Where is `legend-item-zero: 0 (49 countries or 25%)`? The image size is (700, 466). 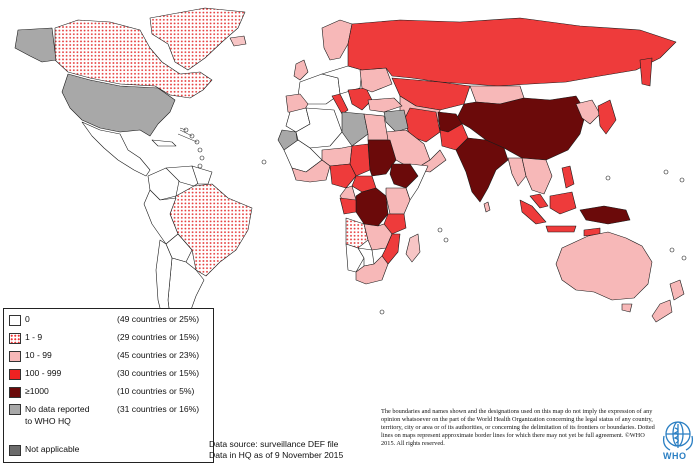
legend-item-zero: 0 (49 countries or 25%) is located at coordinates (109, 320).